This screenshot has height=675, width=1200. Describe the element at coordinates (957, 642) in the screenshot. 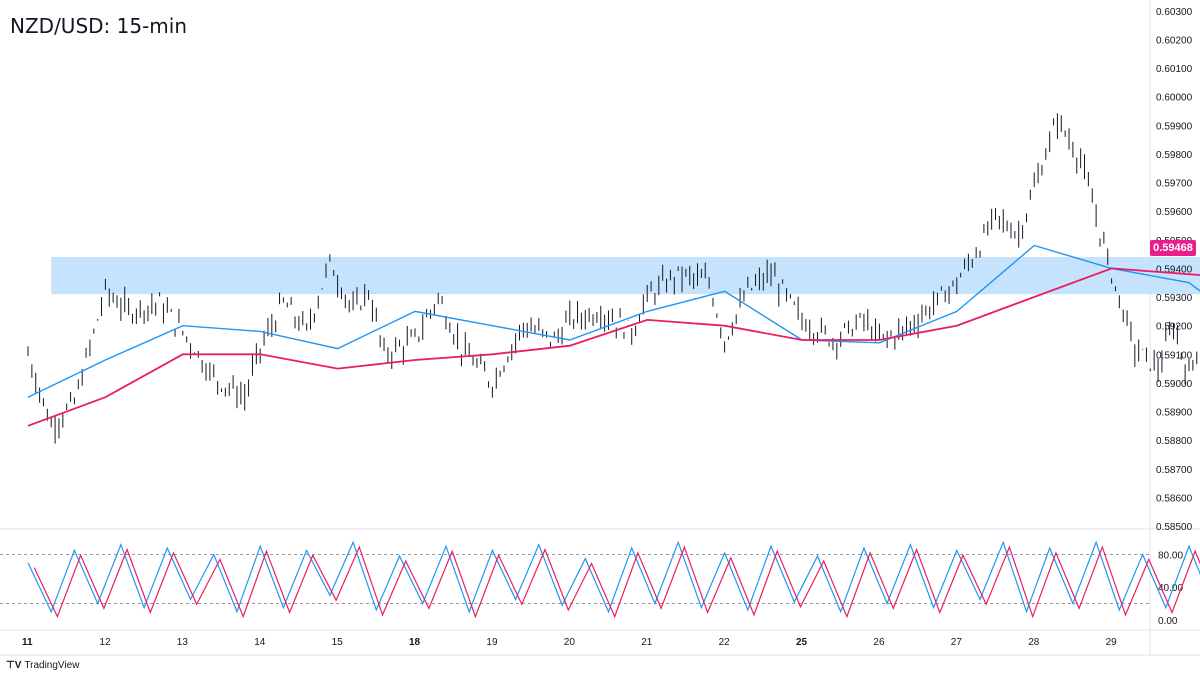

I see `time-tick-label: 27` at that location.